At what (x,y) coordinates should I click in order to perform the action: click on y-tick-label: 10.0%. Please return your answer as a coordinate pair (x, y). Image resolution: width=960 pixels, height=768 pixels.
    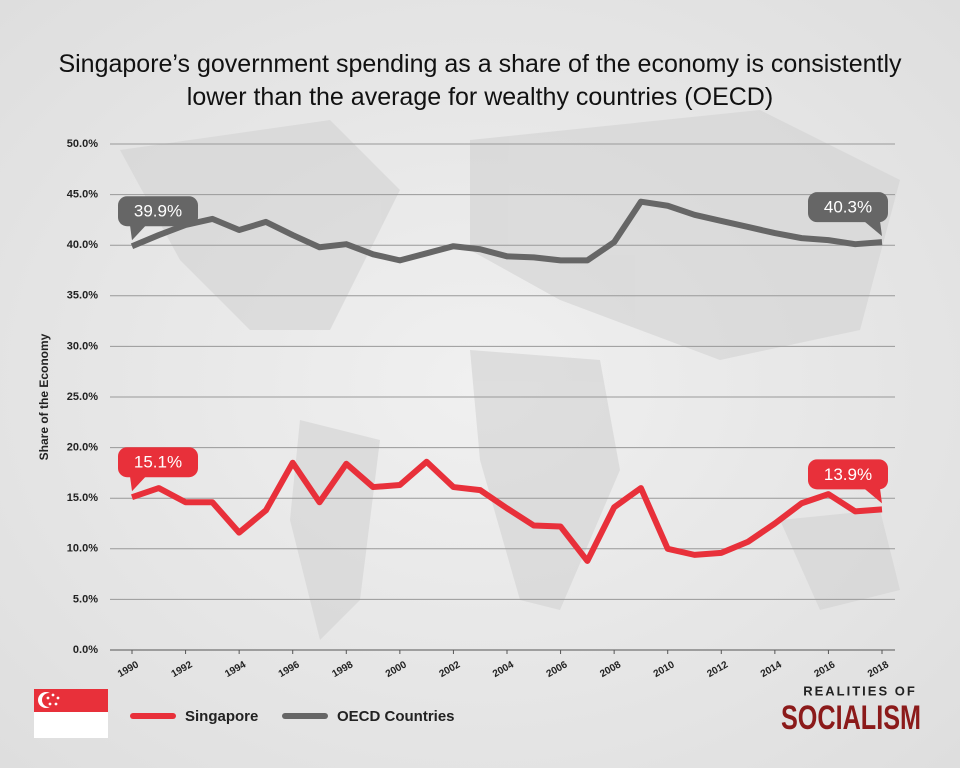
    Looking at the image, I should click on (82, 549).